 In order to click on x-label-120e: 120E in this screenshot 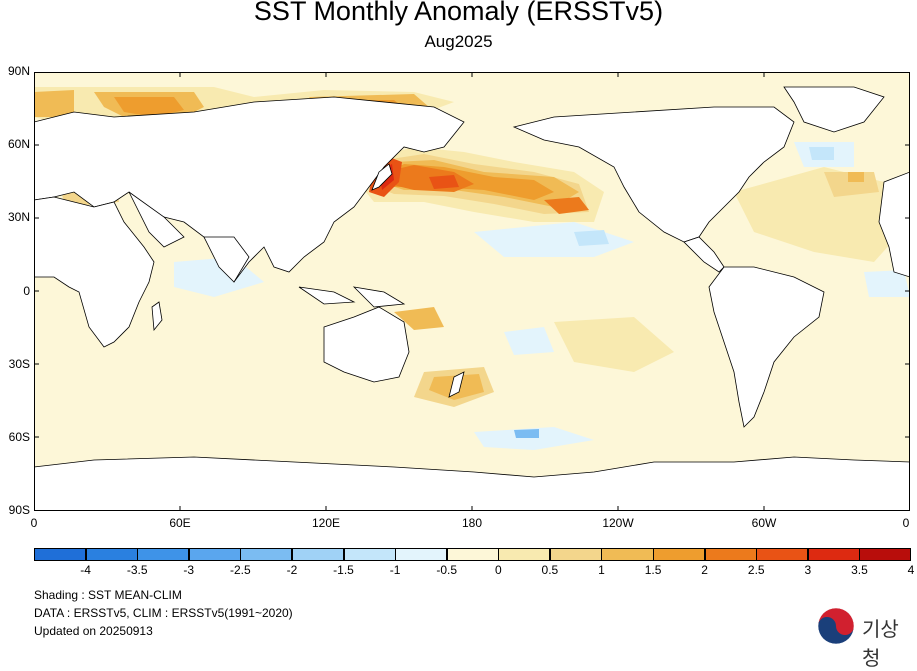, I will do `click(326, 523)`.